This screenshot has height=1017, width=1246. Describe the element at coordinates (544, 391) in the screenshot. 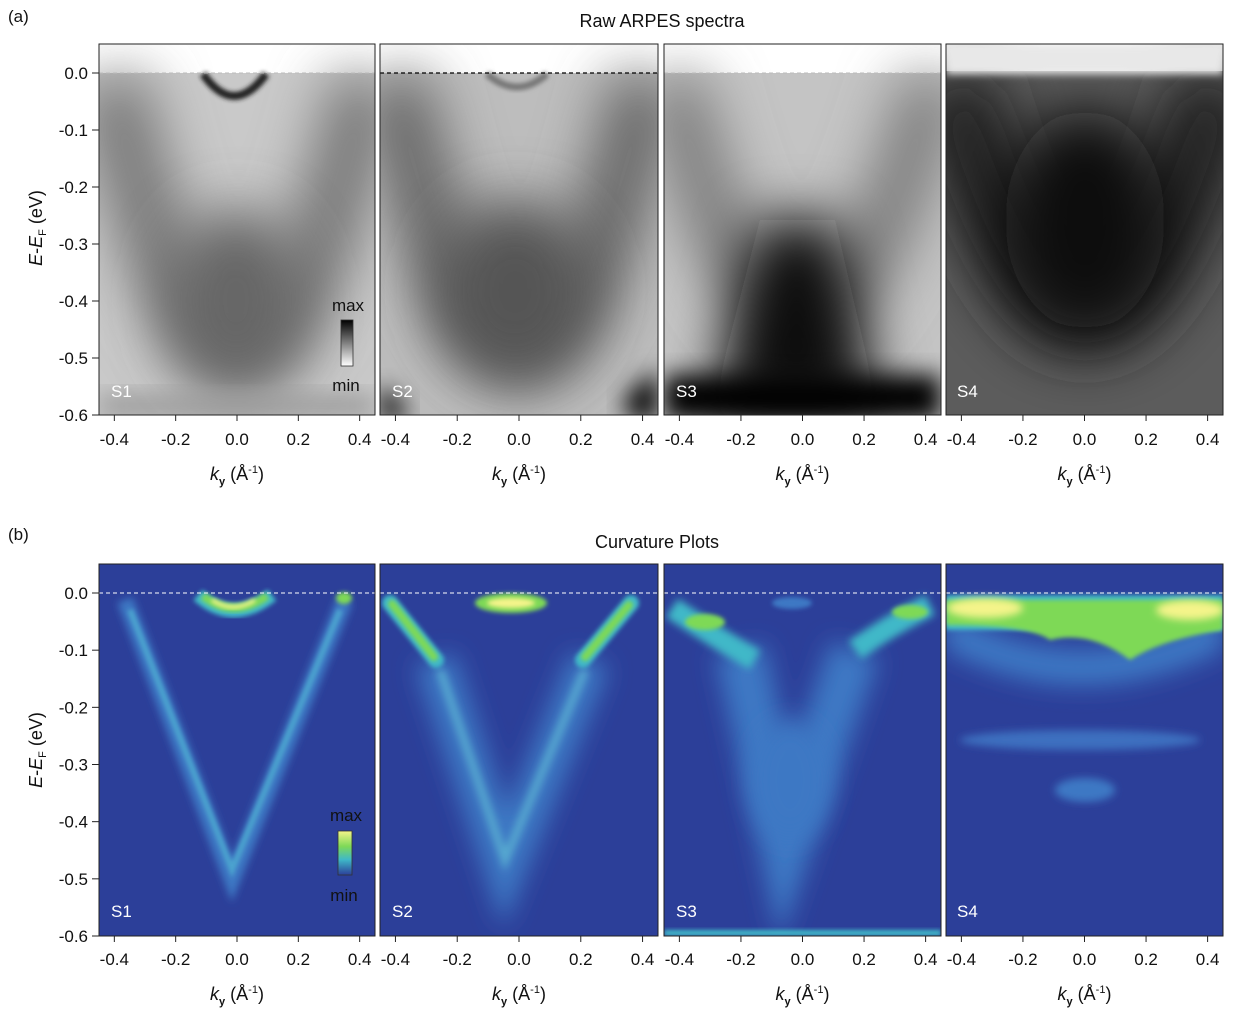

I see `sample-labels-raw: S1 S2 S3 S4` at that location.